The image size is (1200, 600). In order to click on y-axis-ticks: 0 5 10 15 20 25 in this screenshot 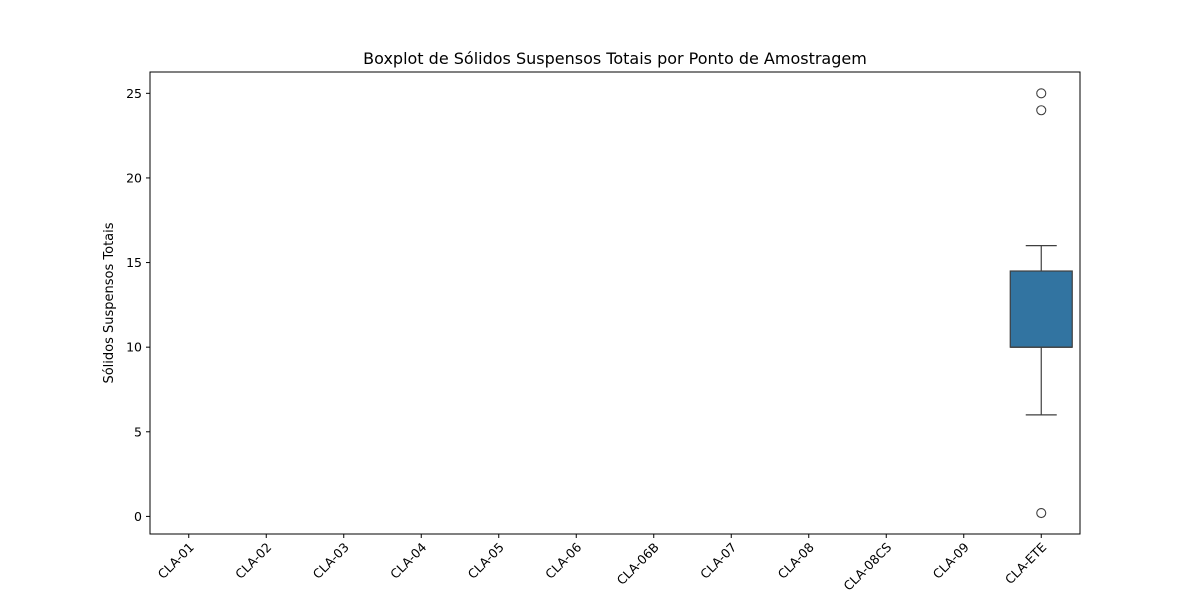, I will do `click(138, 305)`.